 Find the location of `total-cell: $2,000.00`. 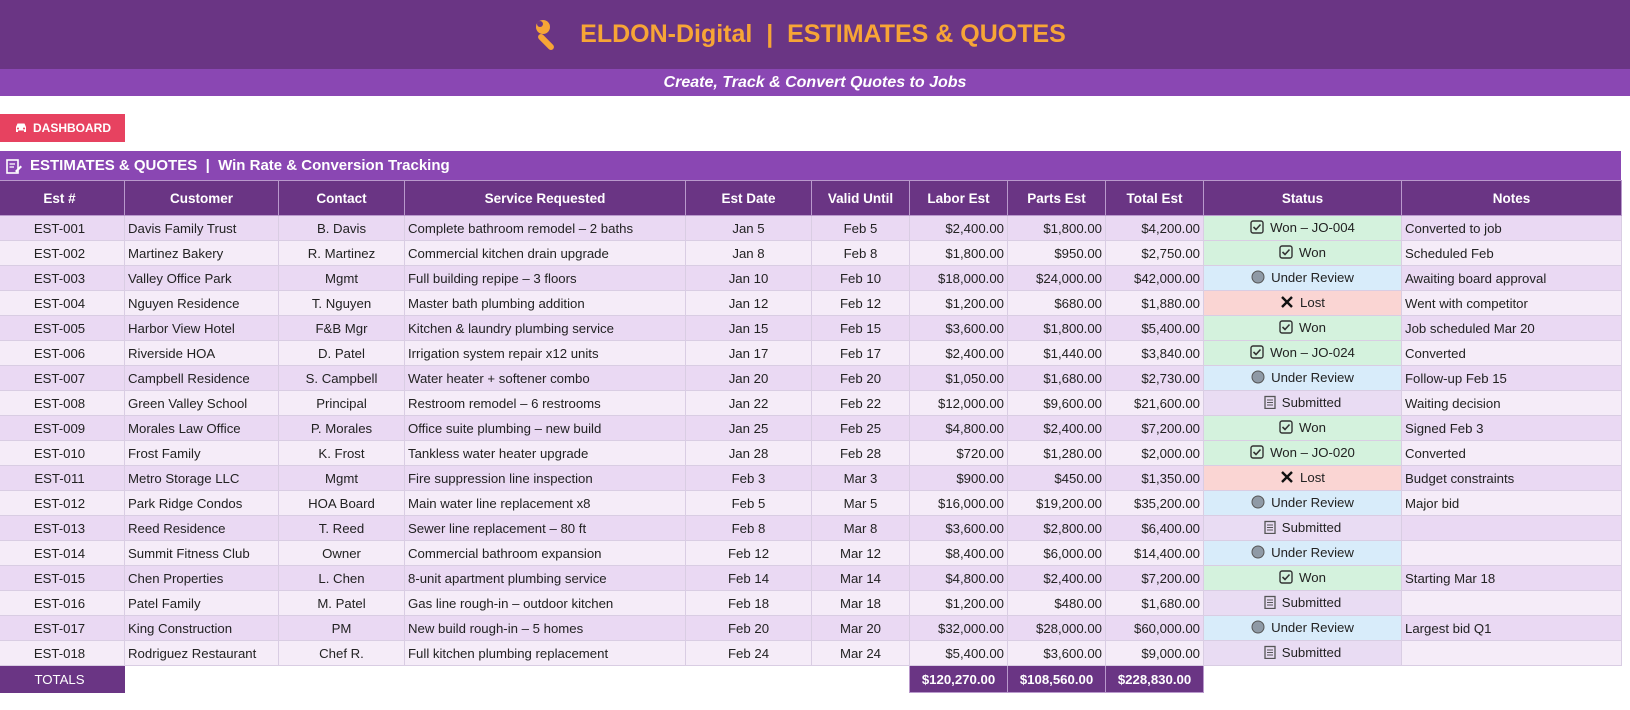

total-cell: $2,000.00 is located at coordinates (1154, 453).